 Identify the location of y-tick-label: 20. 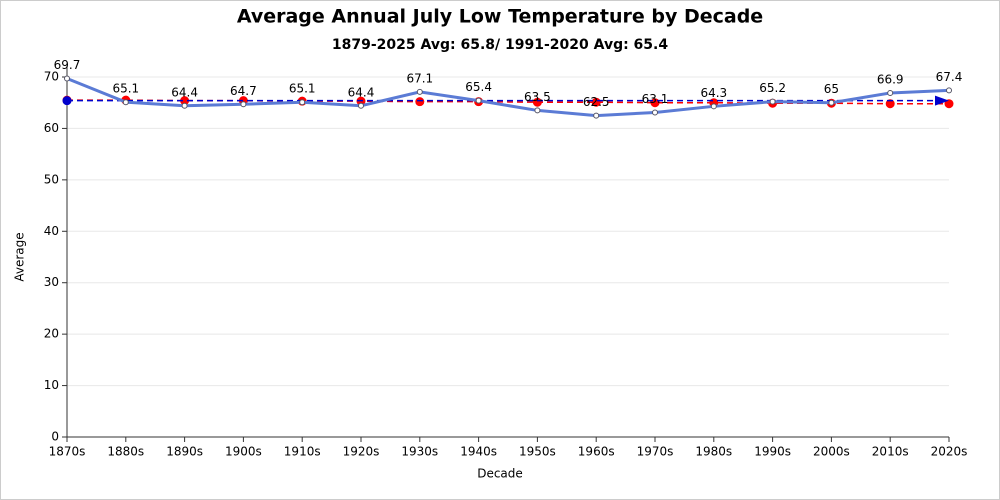
(51, 334).